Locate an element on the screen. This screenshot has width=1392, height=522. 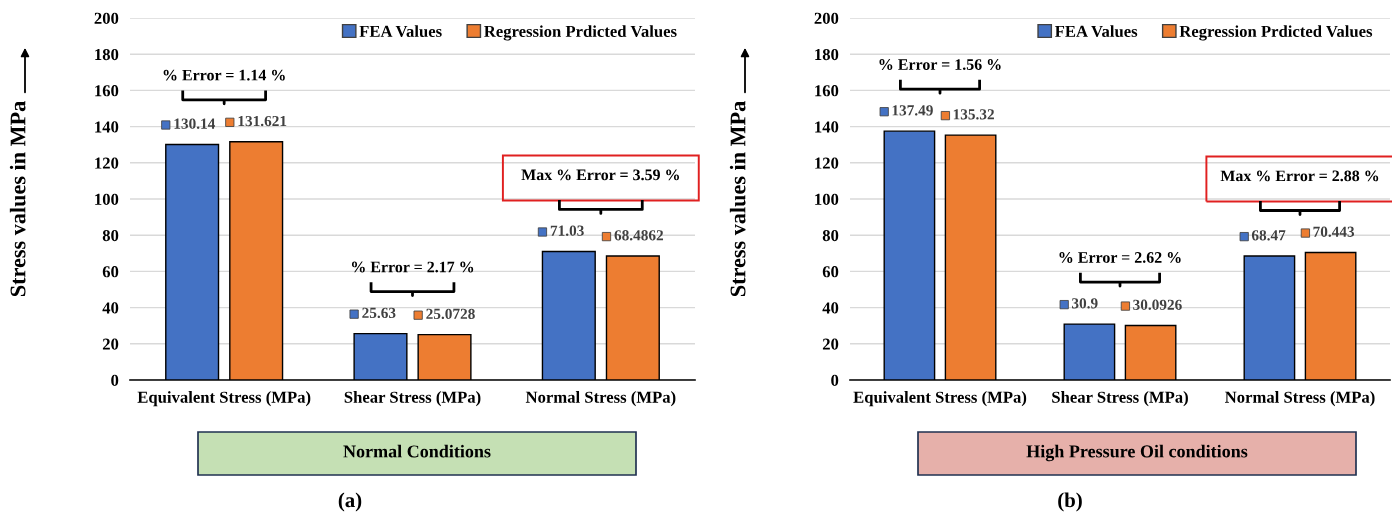
data-label: 137.49 is located at coordinates (912, 110).